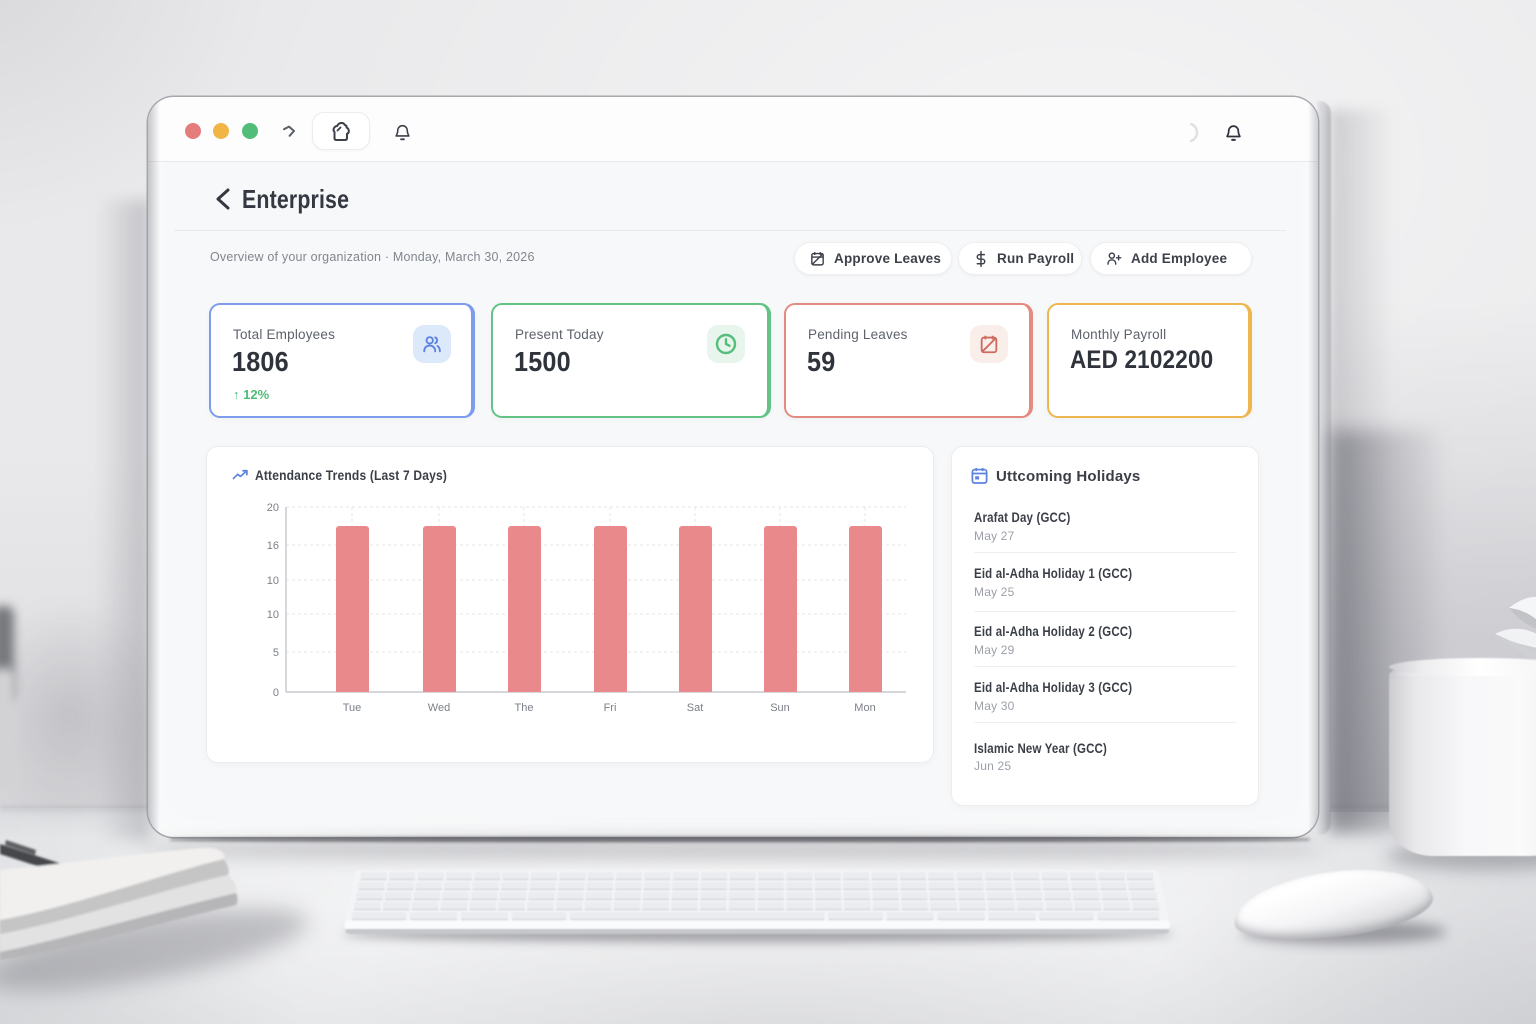  Describe the element at coordinates (524, 708) in the screenshot. I see `svg-text: The` at that location.